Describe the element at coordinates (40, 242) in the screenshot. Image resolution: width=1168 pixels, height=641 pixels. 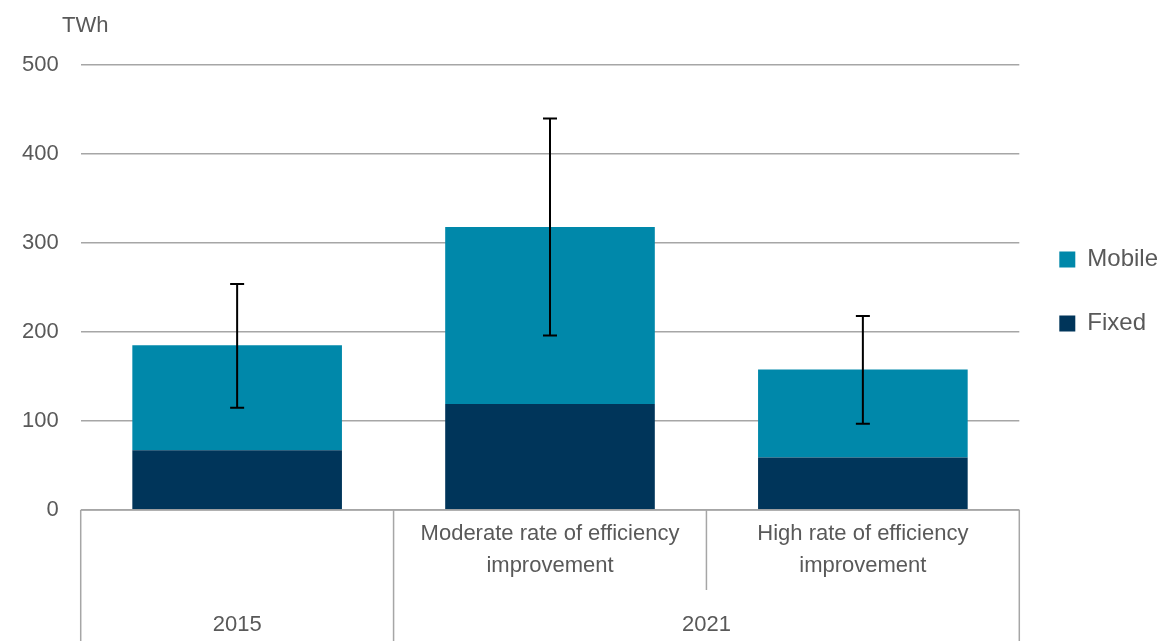
I see `y-tick-label: 300` at that location.